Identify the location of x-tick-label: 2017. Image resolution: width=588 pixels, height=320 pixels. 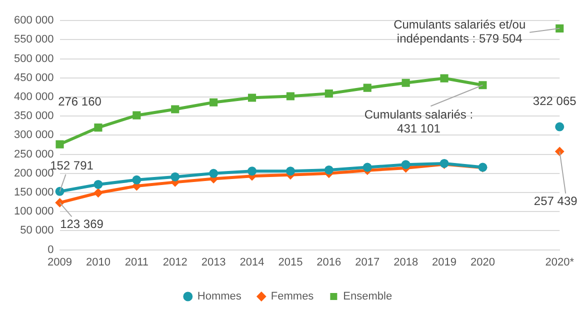
(367, 262).